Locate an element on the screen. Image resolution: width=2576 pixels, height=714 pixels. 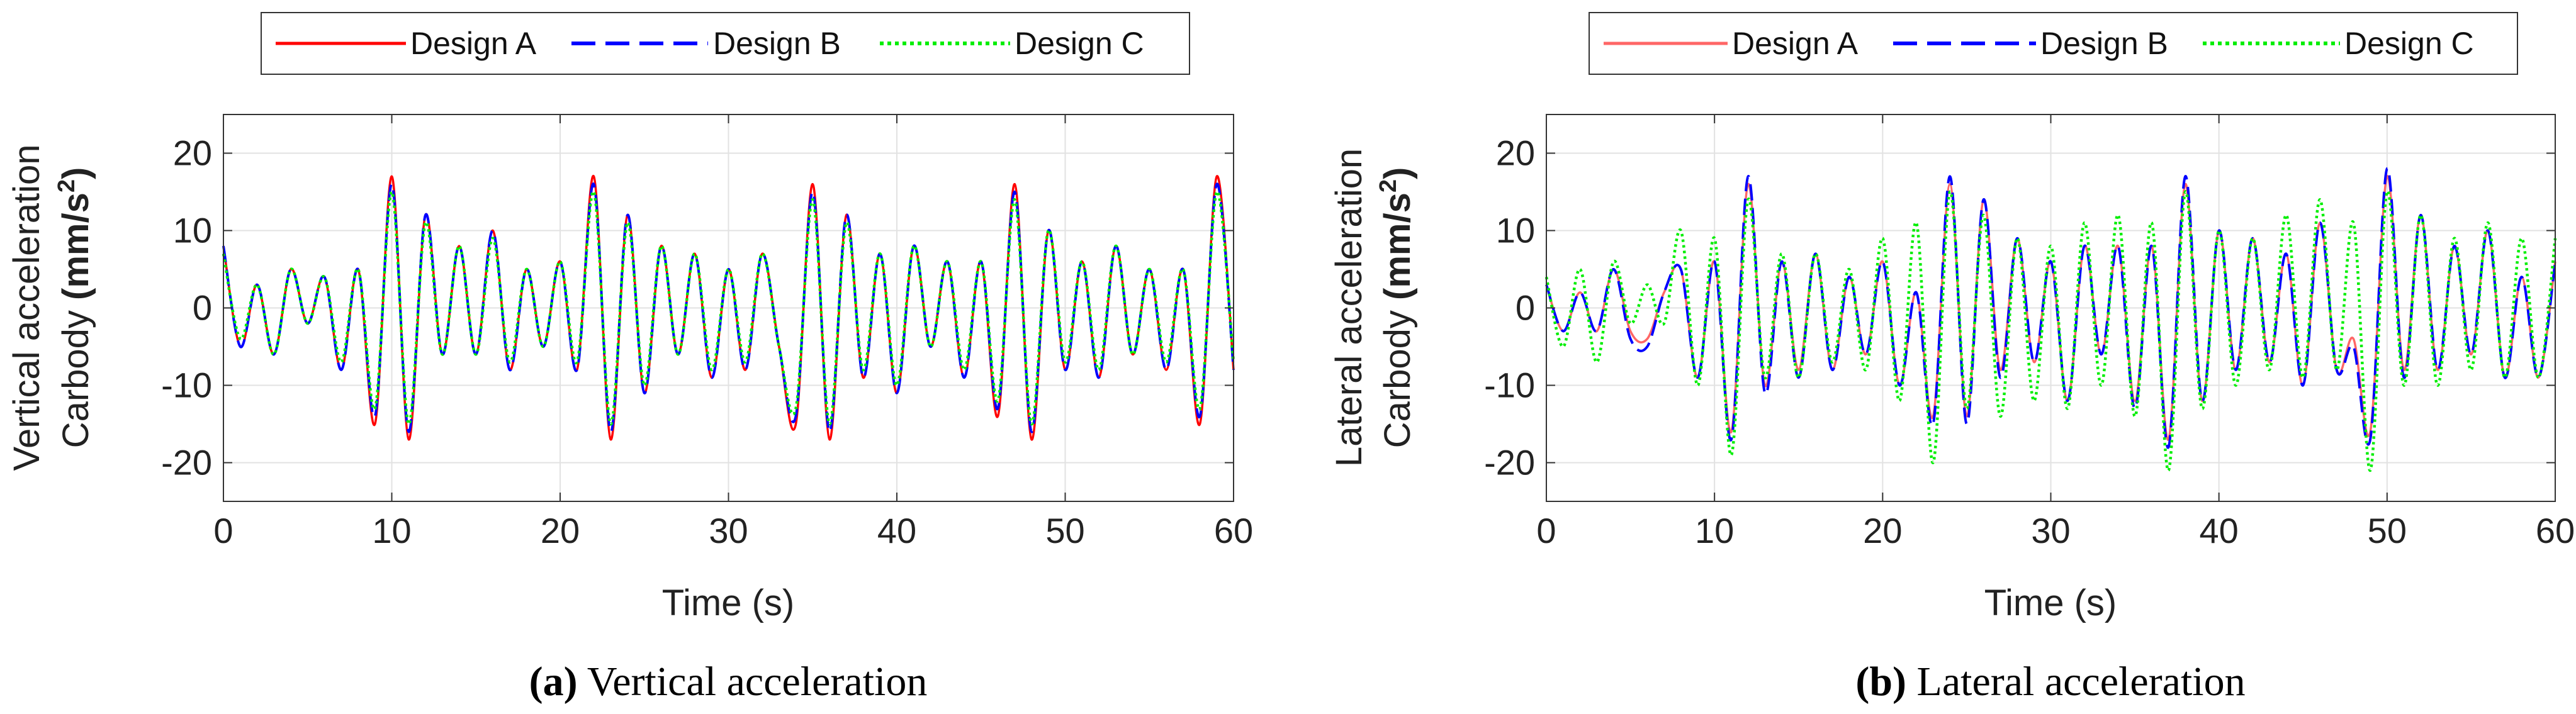
panel-caption: (b) Lateral acceleration is located at coordinates (2050, 682).